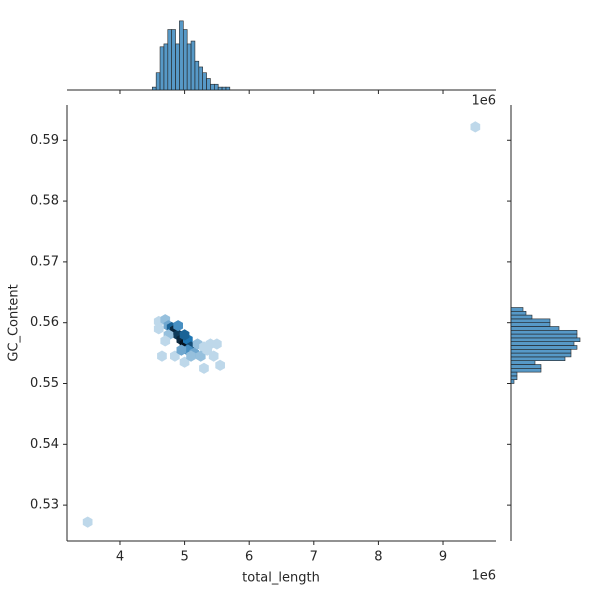  I want to click on y-tick-label: 0.57, so click(44, 261).